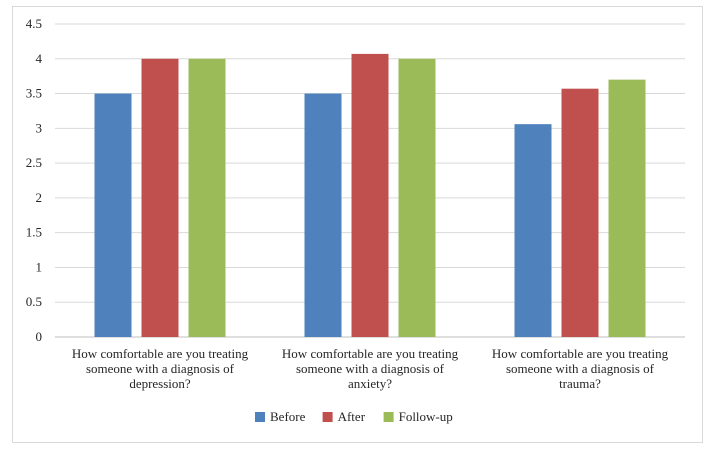  Describe the element at coordinates (39, 197) in the screenshot. I see `y-tick-label: 2` at that location.